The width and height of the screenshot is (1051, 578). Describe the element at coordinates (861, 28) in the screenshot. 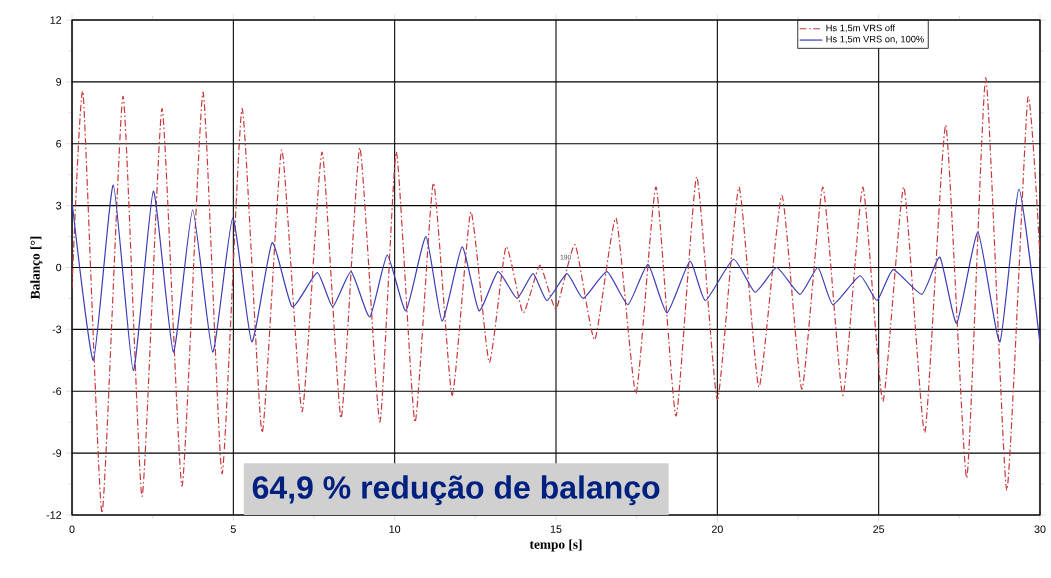

I see `legend-label: Hs 1,5m VRS off` at that location.